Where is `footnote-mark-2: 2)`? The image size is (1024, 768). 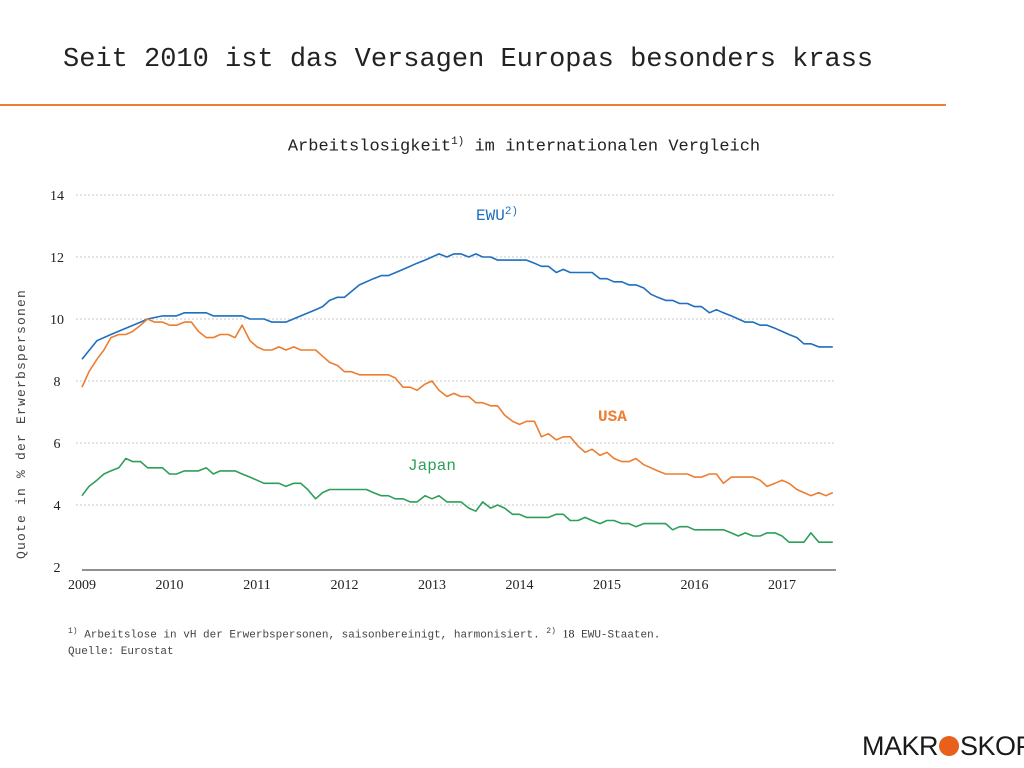
footnote-mark-2: 2) is located at coordinates (551, 631).